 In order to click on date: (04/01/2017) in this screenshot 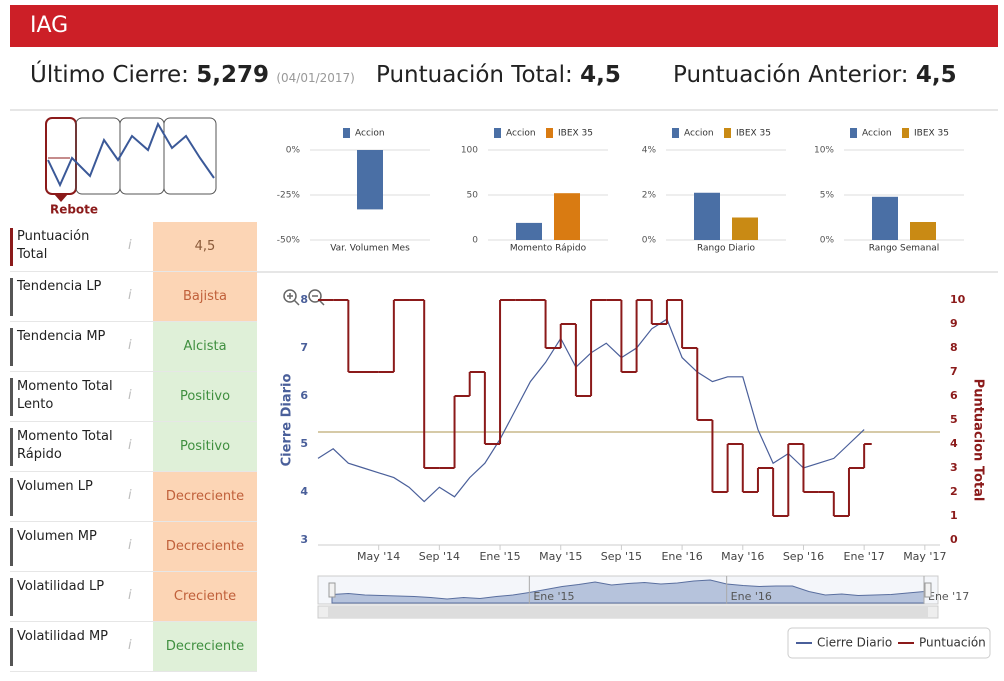, I will do `click(315, 78)`.